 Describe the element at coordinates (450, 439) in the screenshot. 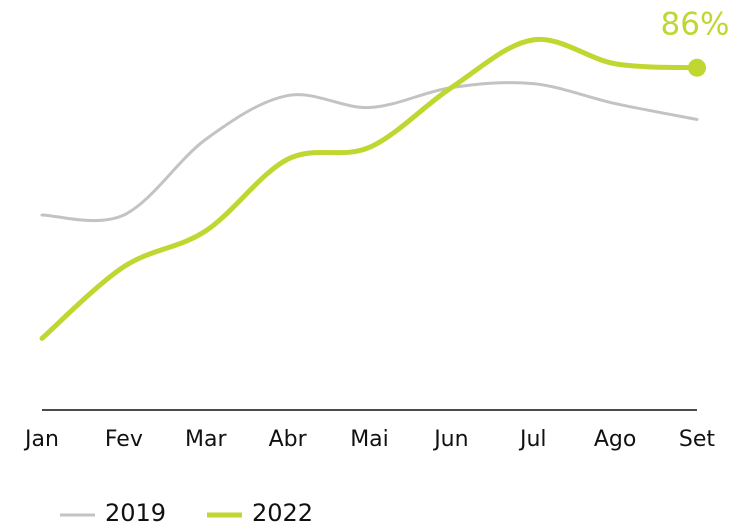

I see `x-tick-label: Jun` at that location.